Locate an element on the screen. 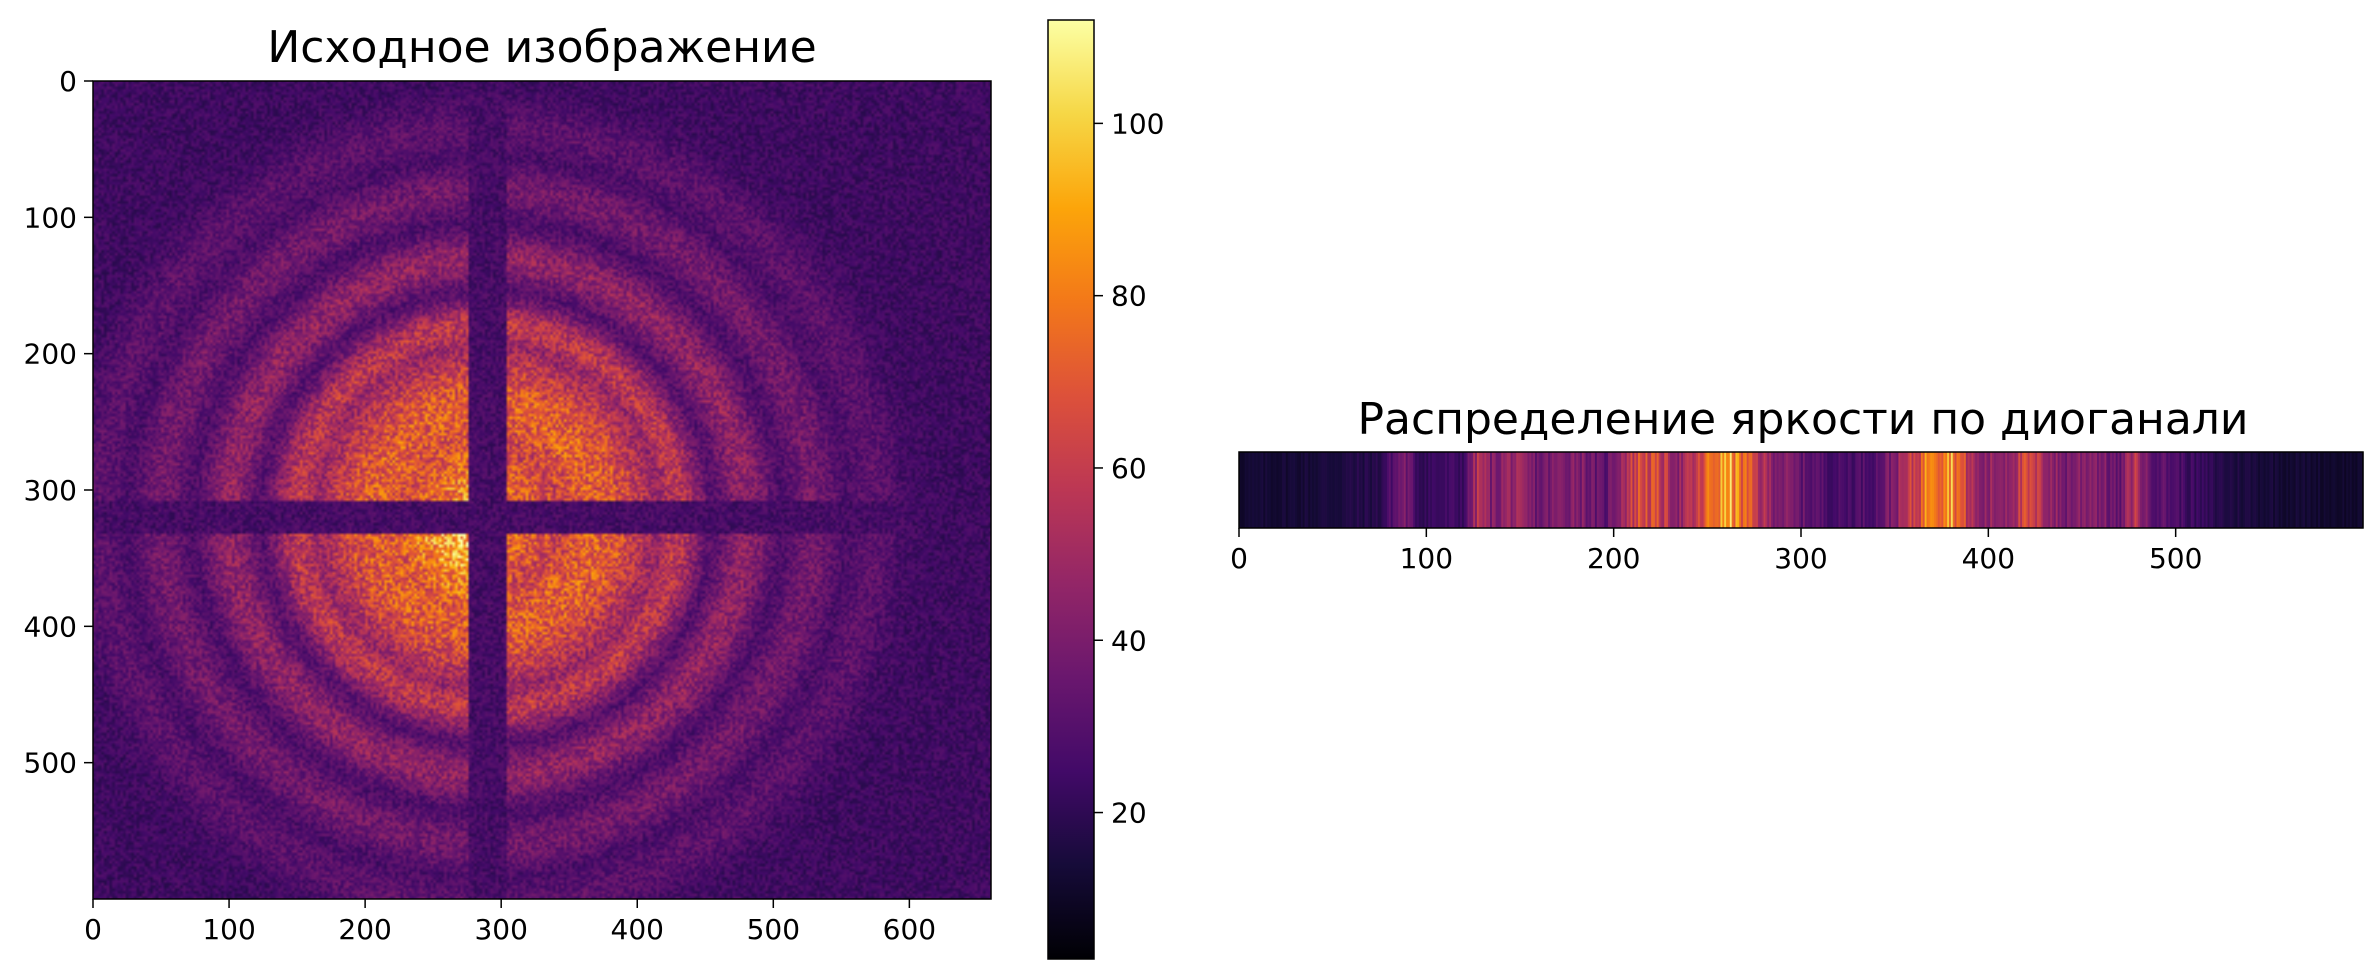 The width and height of the screenshot is (2379, 980). profile-x-tick-label: 400 is located at coordinates (1988, 558).